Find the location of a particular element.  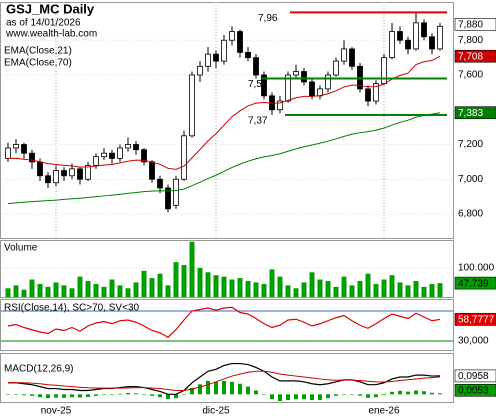

line is located at coordinates (224, 378).